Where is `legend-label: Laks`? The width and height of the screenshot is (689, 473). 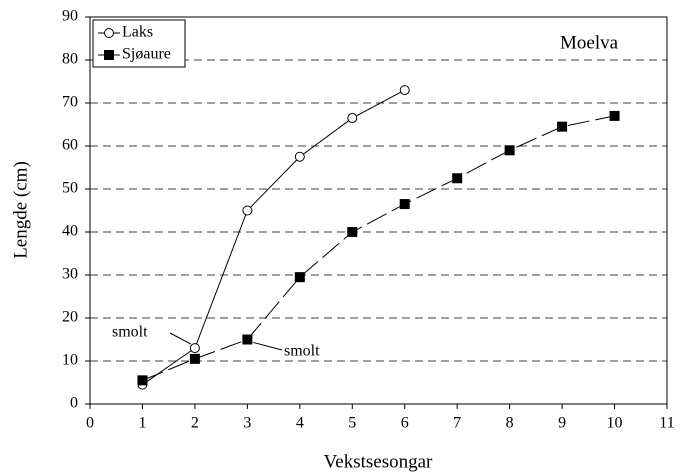
legend-label: Laks is located at coordinates (137, 32).